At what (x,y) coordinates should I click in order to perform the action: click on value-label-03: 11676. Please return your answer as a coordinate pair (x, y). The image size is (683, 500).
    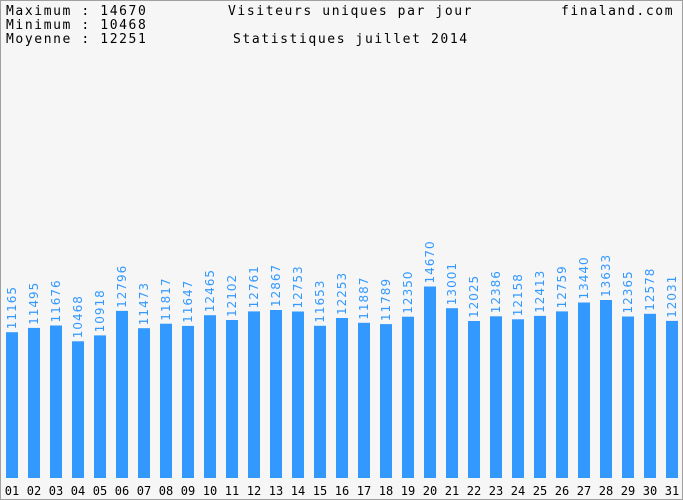
    Looking at the image, I should click on (56, 300).